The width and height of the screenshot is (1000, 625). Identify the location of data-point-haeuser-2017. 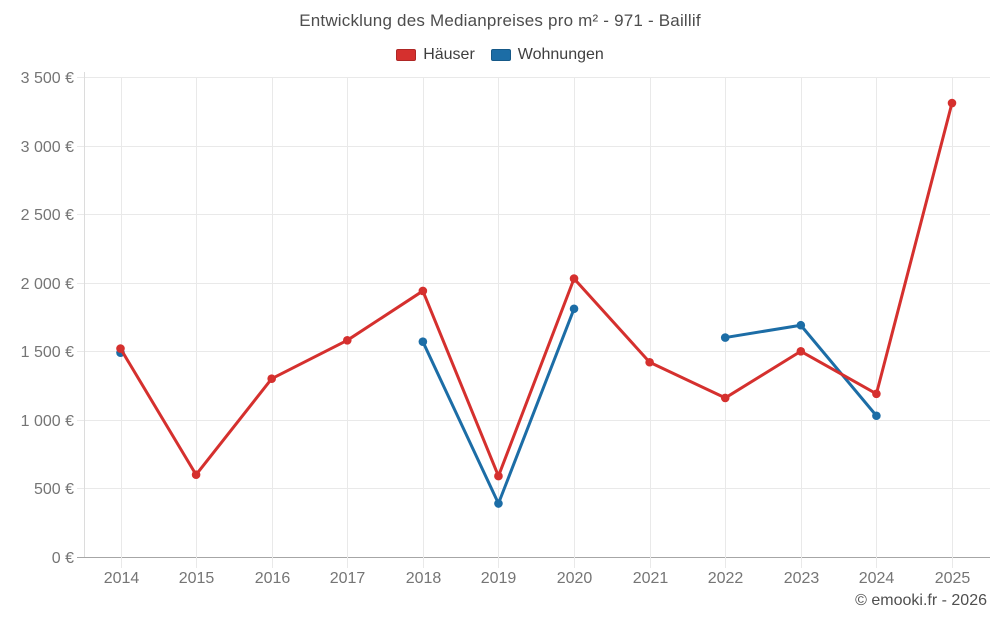
(347, 340).